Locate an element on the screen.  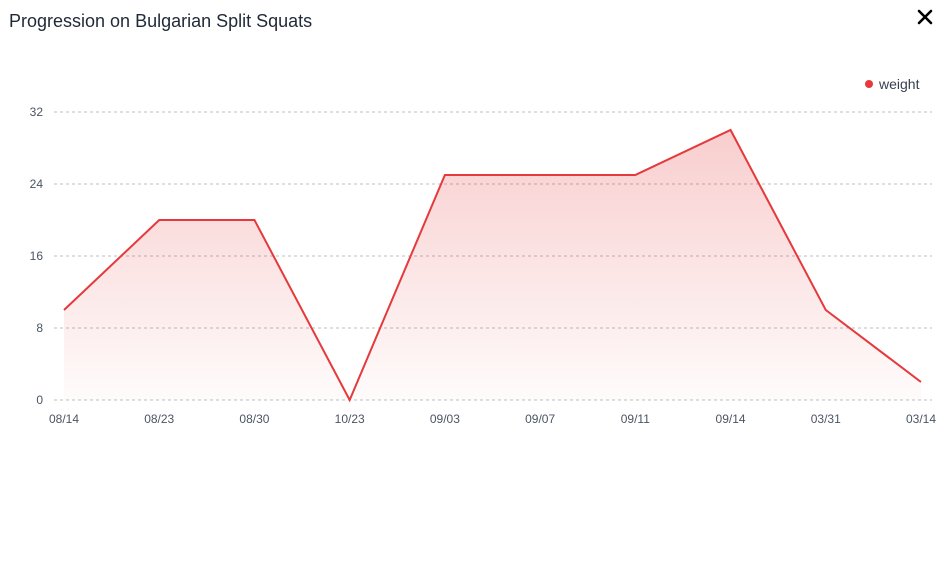
legend: weight is located at coordinates (892, 84).